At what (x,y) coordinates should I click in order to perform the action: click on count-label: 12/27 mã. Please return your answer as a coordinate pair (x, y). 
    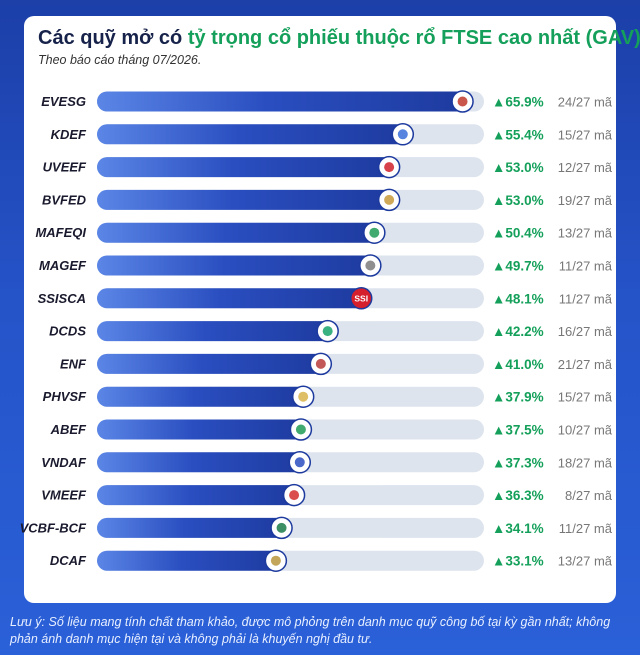
    Looking at the image, I should click on (585, 167).